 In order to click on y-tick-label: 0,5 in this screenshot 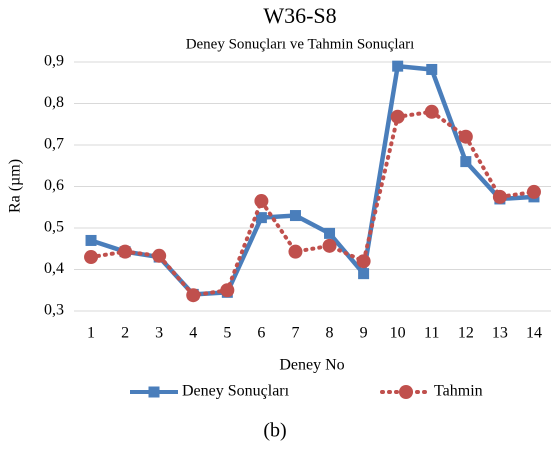, I will do `click(54, 227)`.